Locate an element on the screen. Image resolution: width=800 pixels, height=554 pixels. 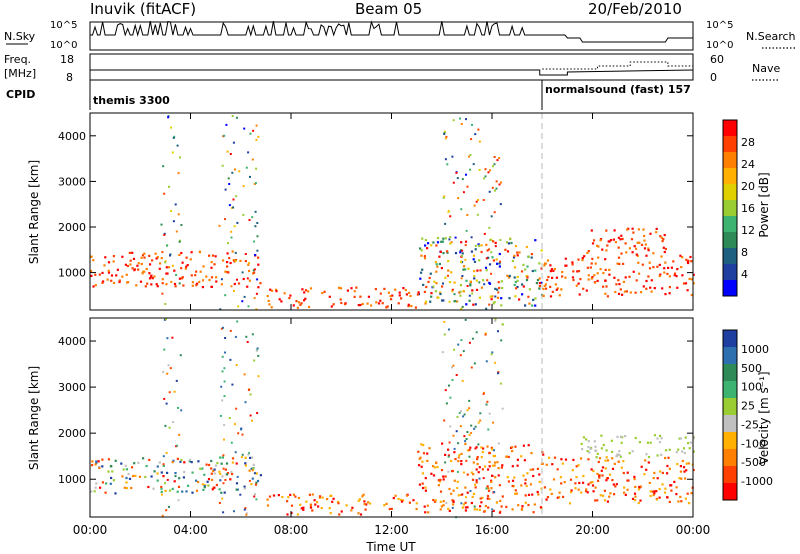
y-tick-label: 3000 is located at coordinates (72, 181).